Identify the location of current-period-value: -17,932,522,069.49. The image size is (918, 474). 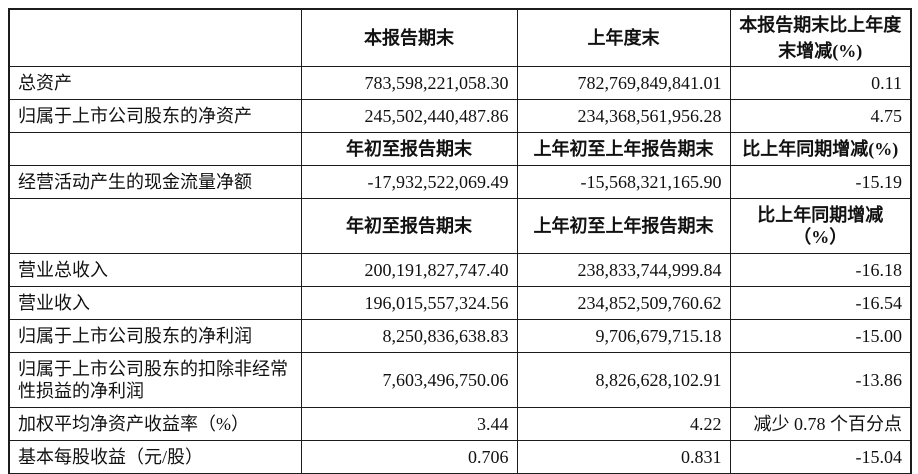
(409, 182).